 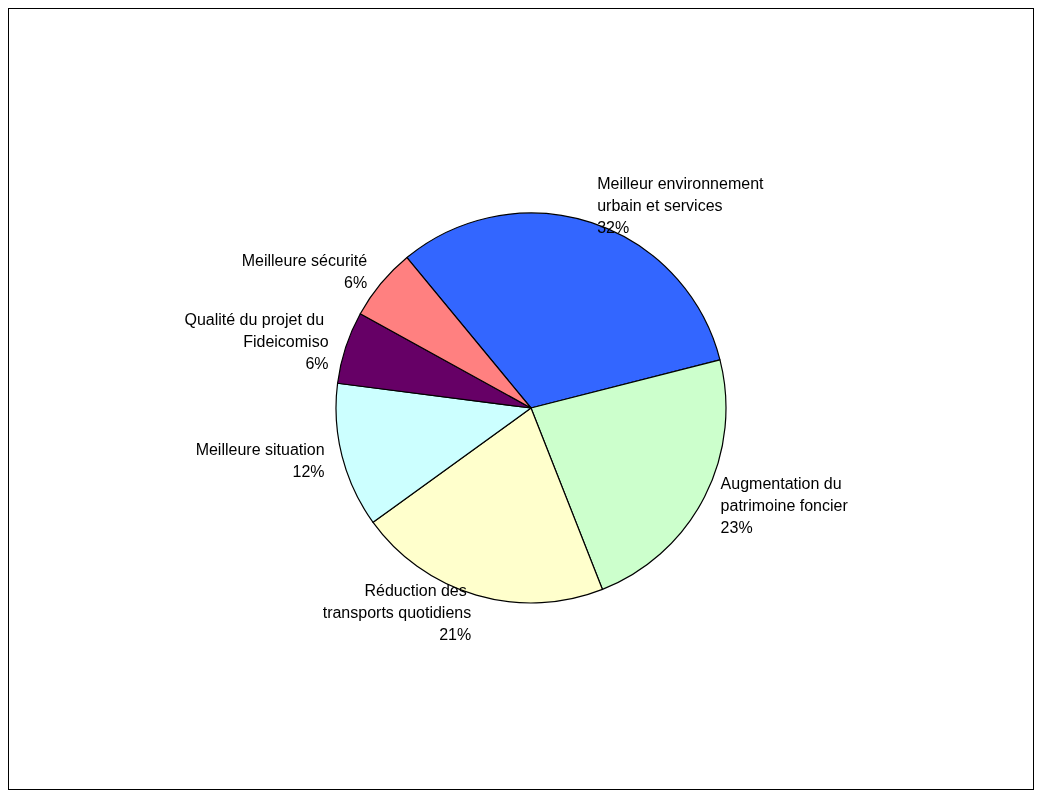 I want to click on slice-label: Réduction des transports quotidiens, so click(x=397, y=601).